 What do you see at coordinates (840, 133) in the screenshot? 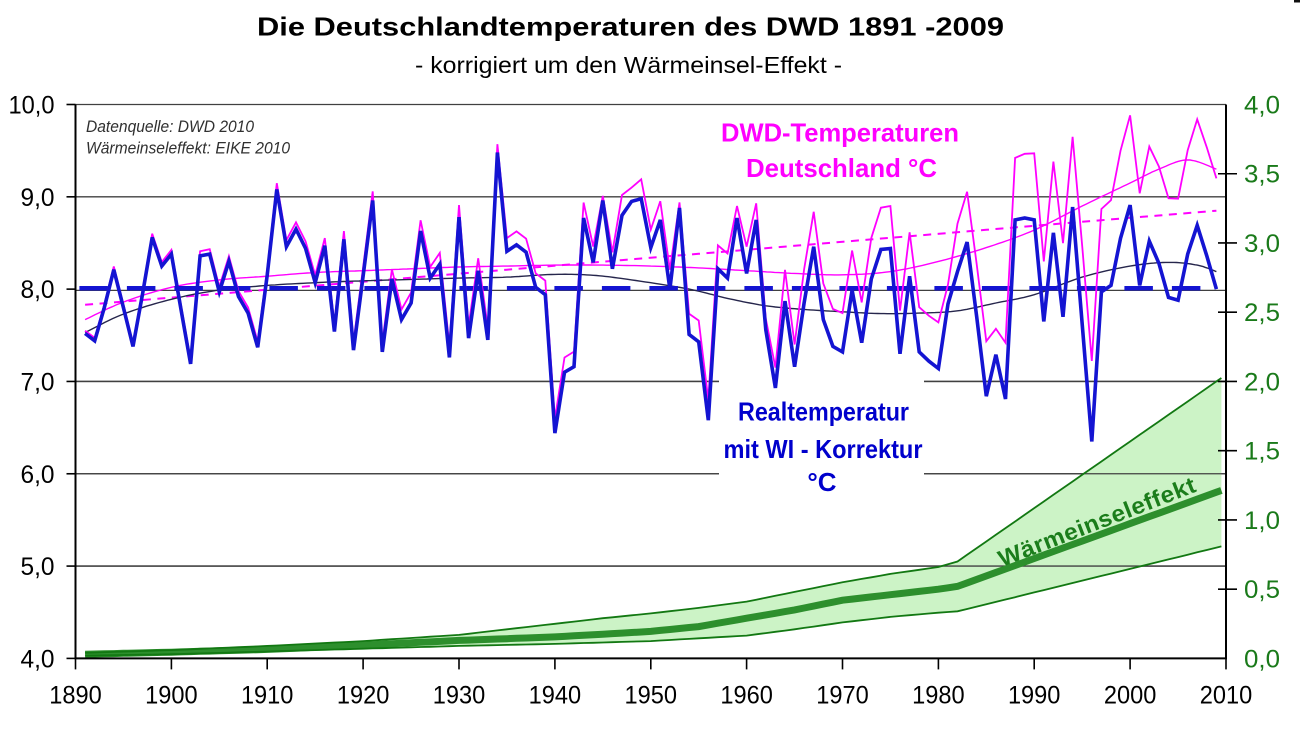
I see `svg-text: DWD-Temperaturen` at bounding box center [840, 133].